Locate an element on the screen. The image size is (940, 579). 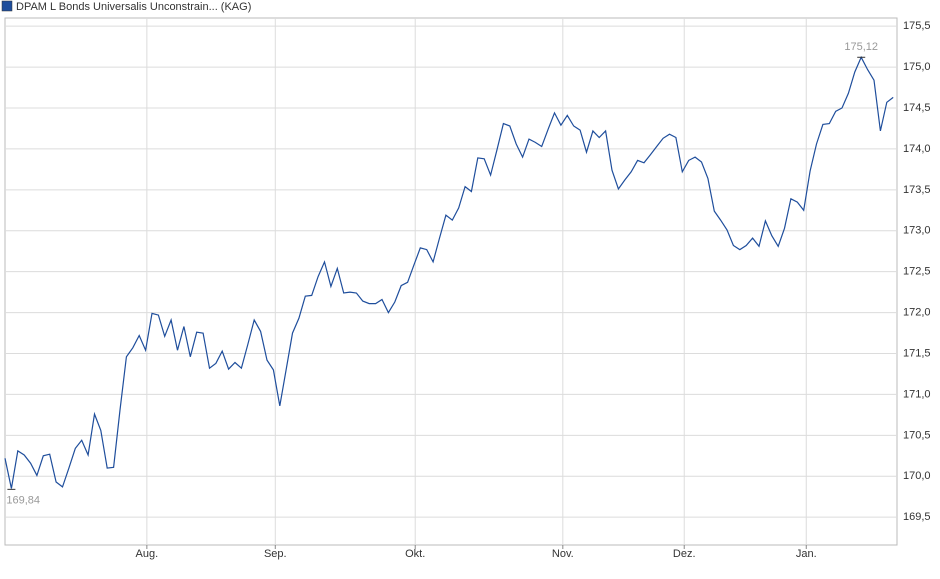
x-tick-label: Sep. is located at coordinates (275, 554).